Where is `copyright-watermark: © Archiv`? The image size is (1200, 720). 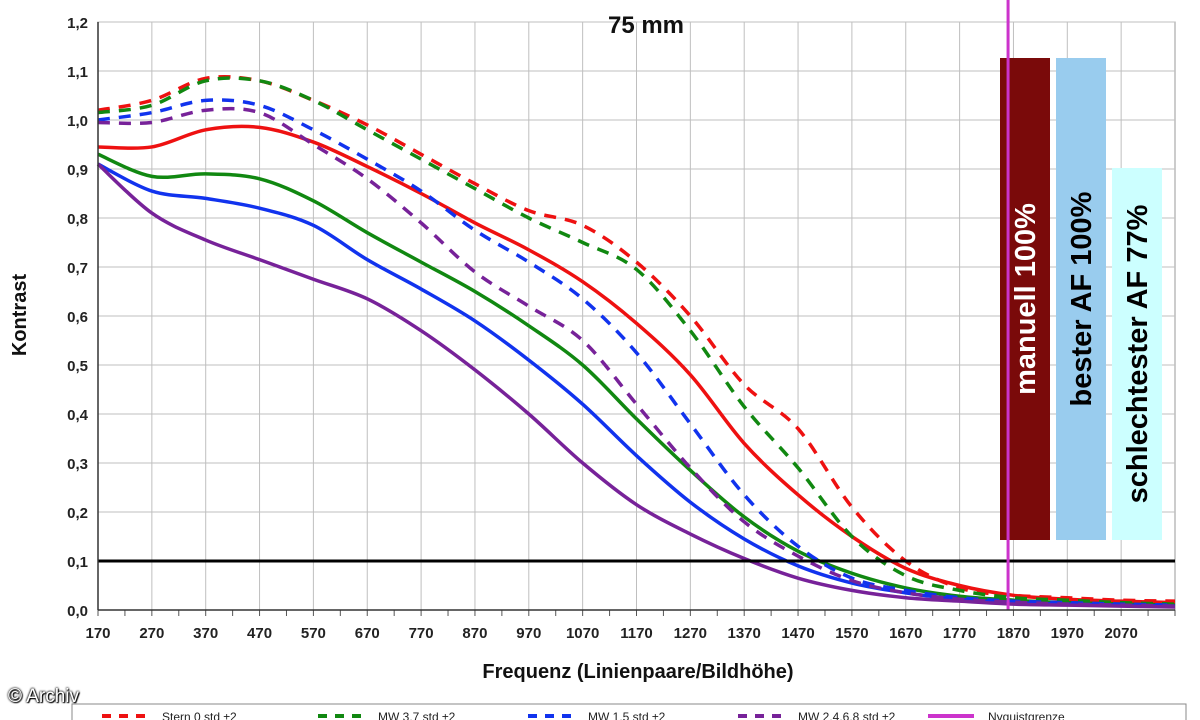 copyright-watermark: © Archiv is located at coordinates (44, 696).